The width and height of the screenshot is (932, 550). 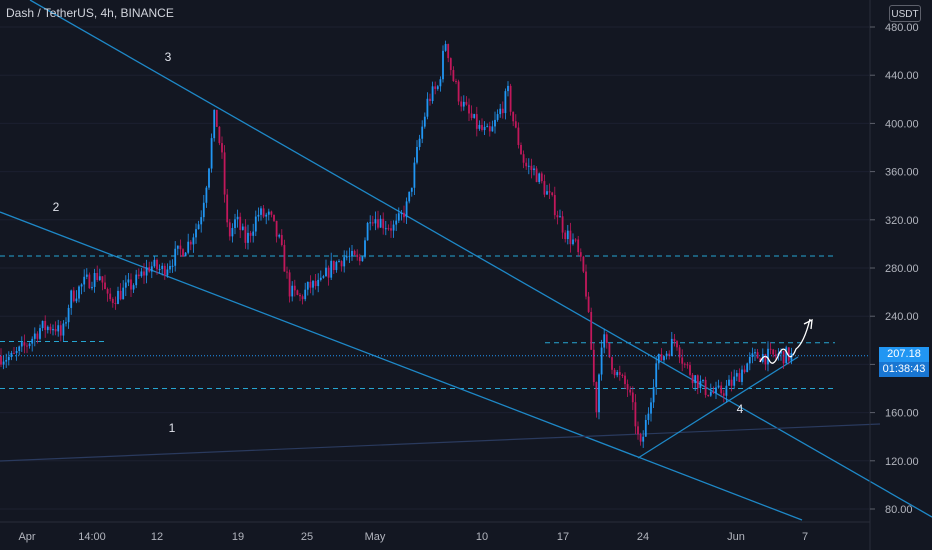 What do you see at coordinates (808, 324) in the screenshot?
I see `projection-arrowhead` at bounding box center [808, 324].